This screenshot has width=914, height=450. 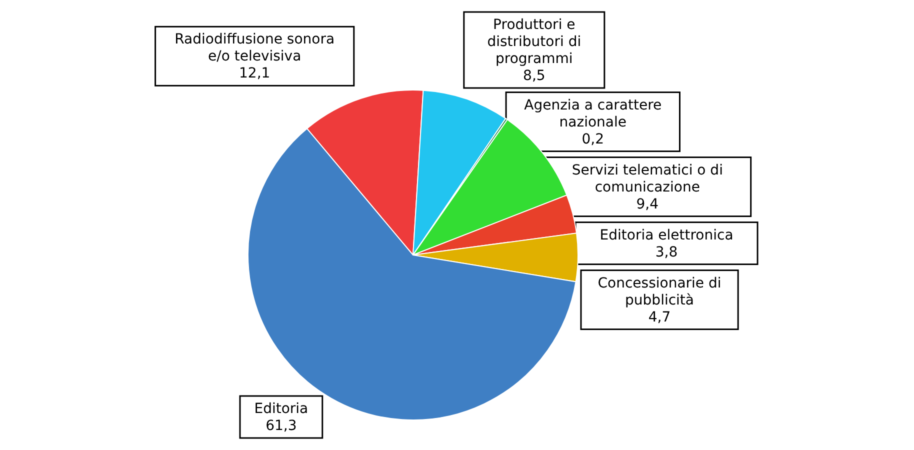 What do you see at coordinates (593, 139) in the screenshot?
I see `data-label: 0,2` at bounding box center [593, 139].